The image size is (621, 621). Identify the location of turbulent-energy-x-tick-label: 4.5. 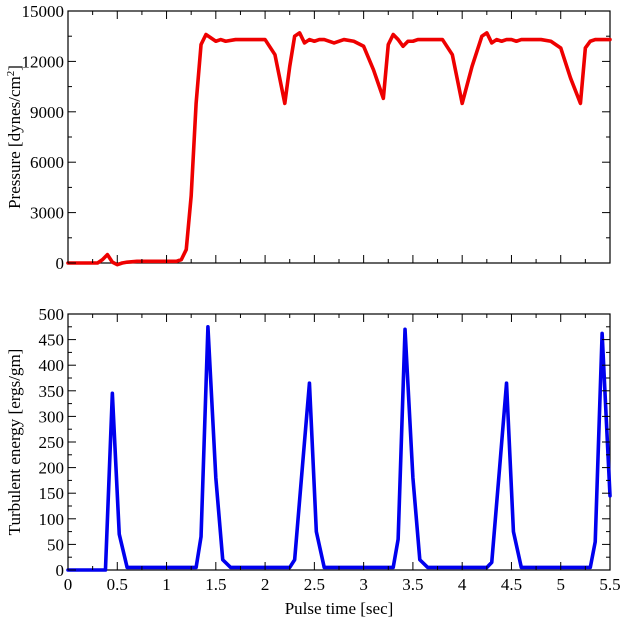
(511, 584).